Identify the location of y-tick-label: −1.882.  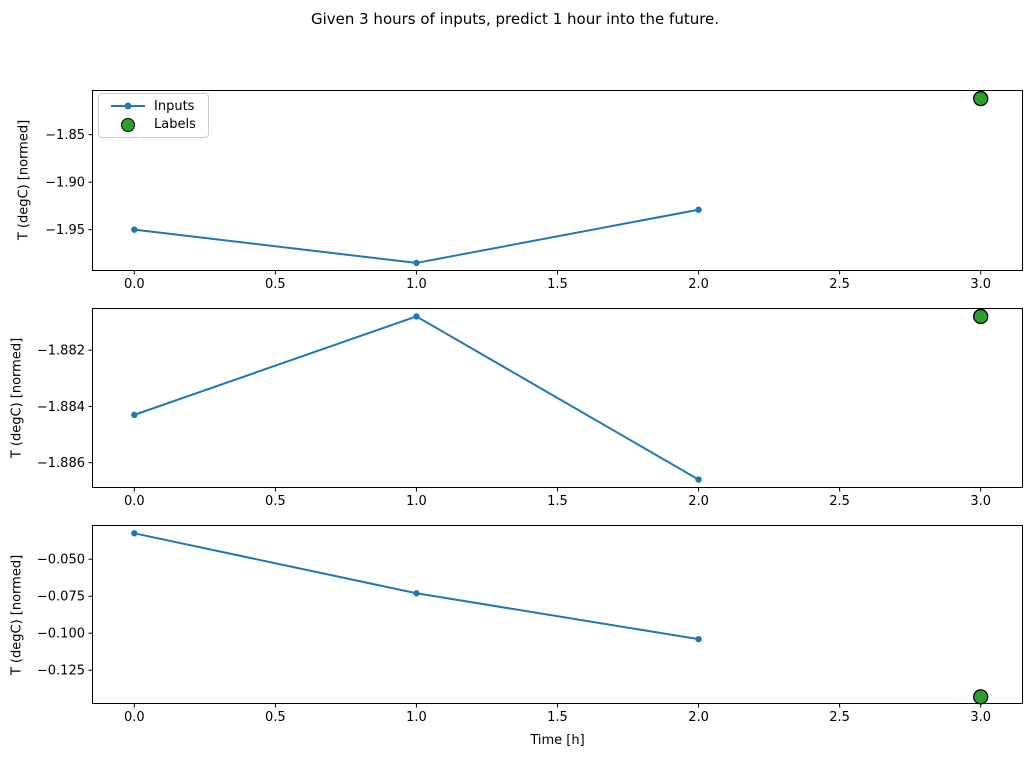
(61, 351).